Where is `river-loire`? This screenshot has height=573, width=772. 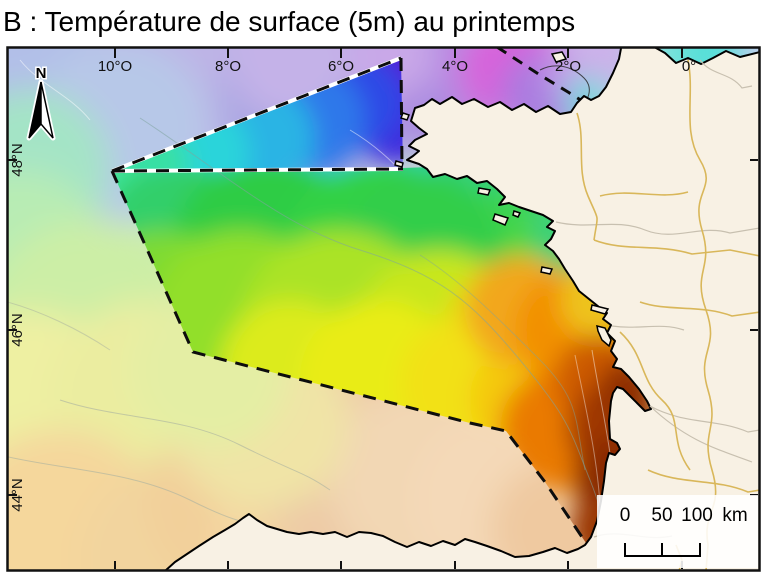
river-loire is located at coordinates (657, 228).